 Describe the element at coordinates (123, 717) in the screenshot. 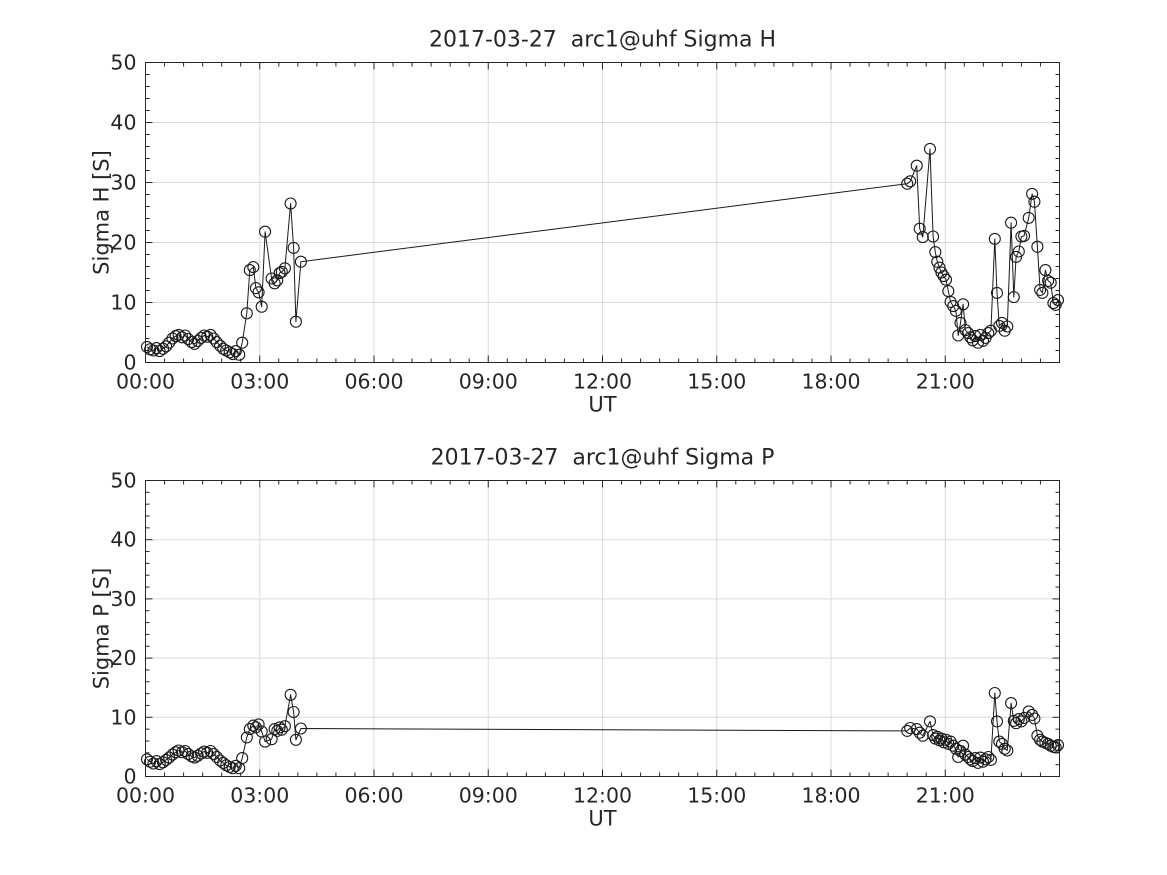

I see `y-tick-label: 10` at that location.